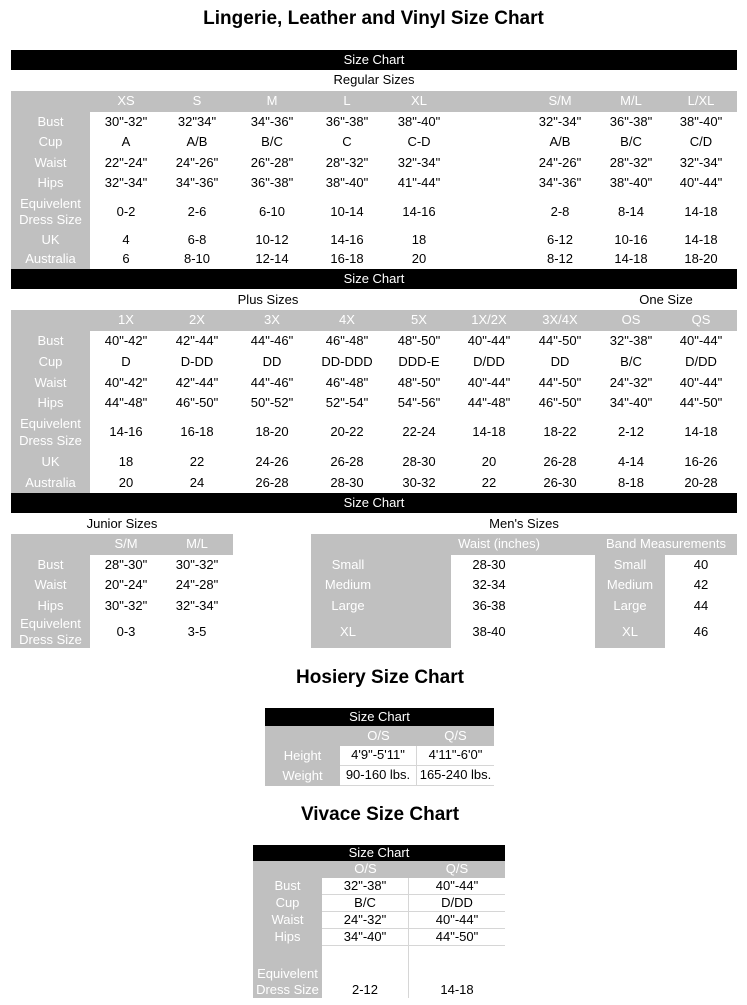 This screenshot has width=747, height=1005. I want to click on table-cell: 40"-42", so click(126, 341).